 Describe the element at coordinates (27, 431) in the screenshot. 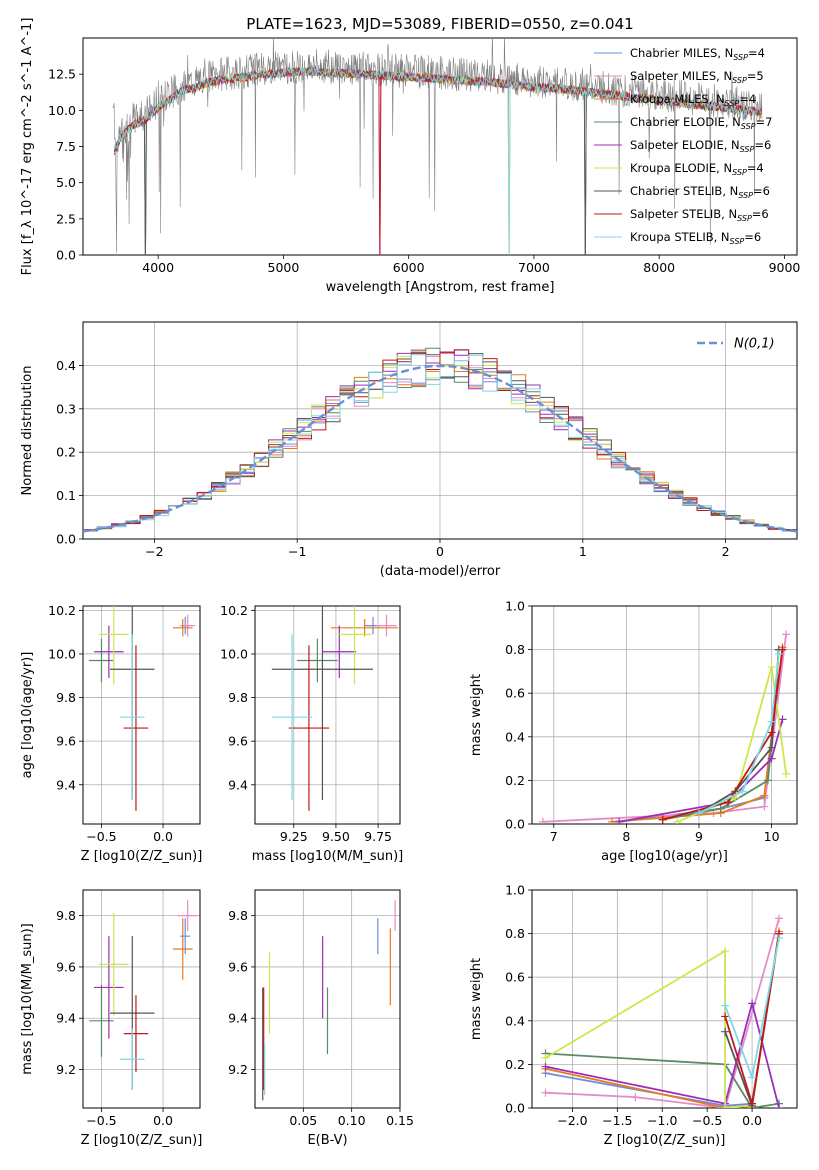

I see `y-axis-label: Normed distribution` at that location.